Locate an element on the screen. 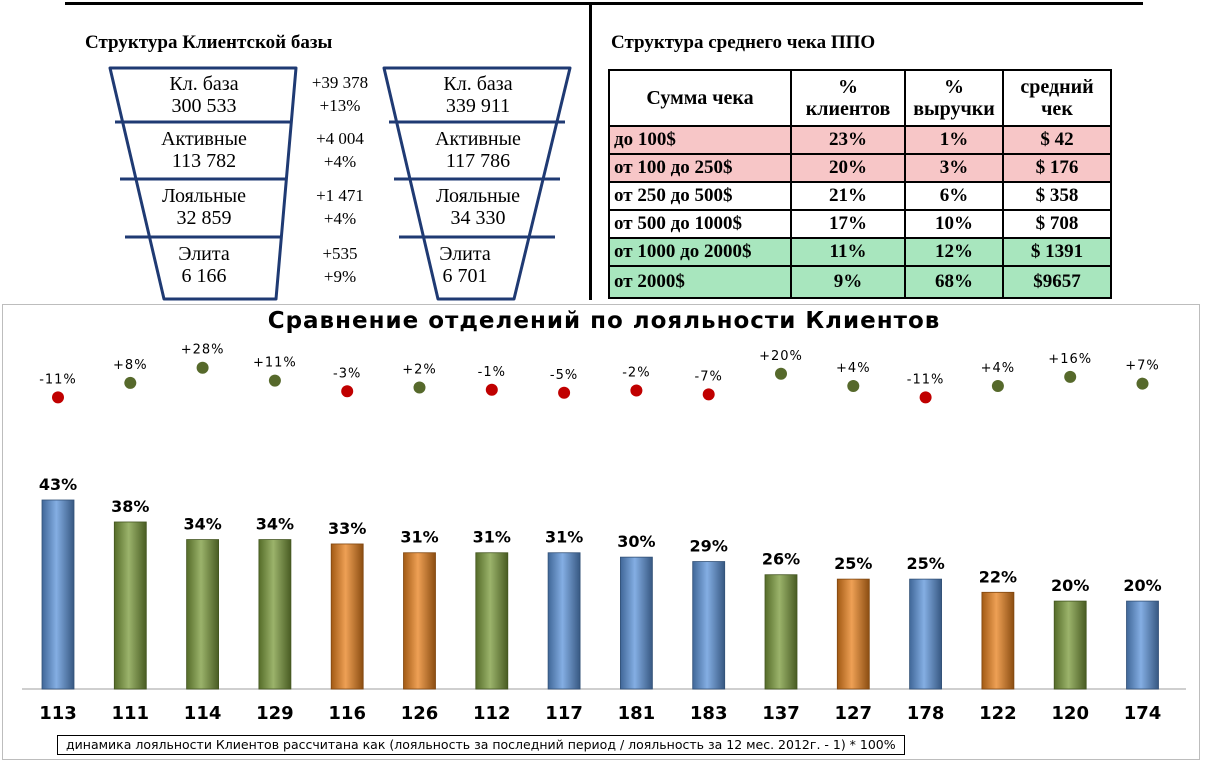  category-label: 183 is located at coordinates (709, 713).